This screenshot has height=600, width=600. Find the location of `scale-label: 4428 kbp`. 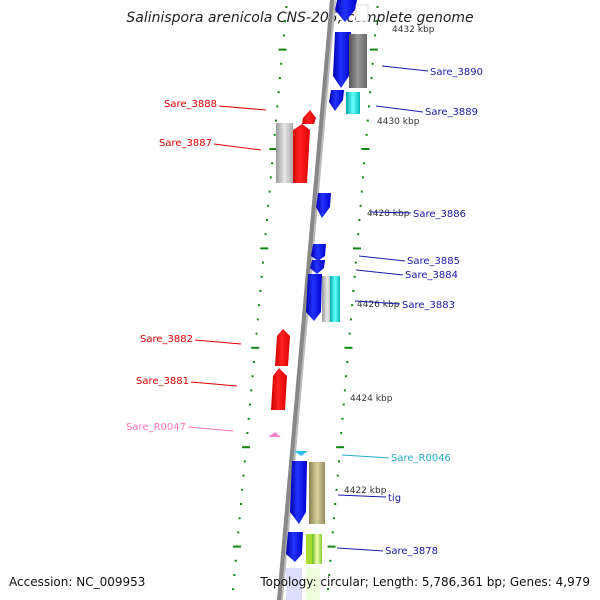

scale-label: 4428 kbp is located at coordinates (388, 214).